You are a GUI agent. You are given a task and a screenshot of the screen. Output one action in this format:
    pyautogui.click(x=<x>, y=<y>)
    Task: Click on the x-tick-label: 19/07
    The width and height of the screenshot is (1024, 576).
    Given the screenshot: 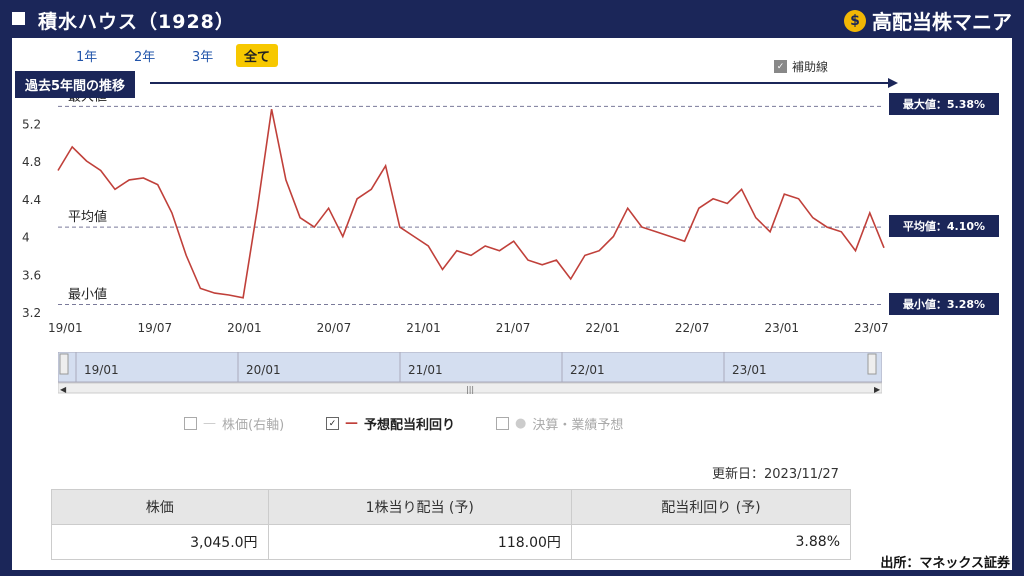 What is the action you would take?
    pyautogui.click(x=155, y=328)
    